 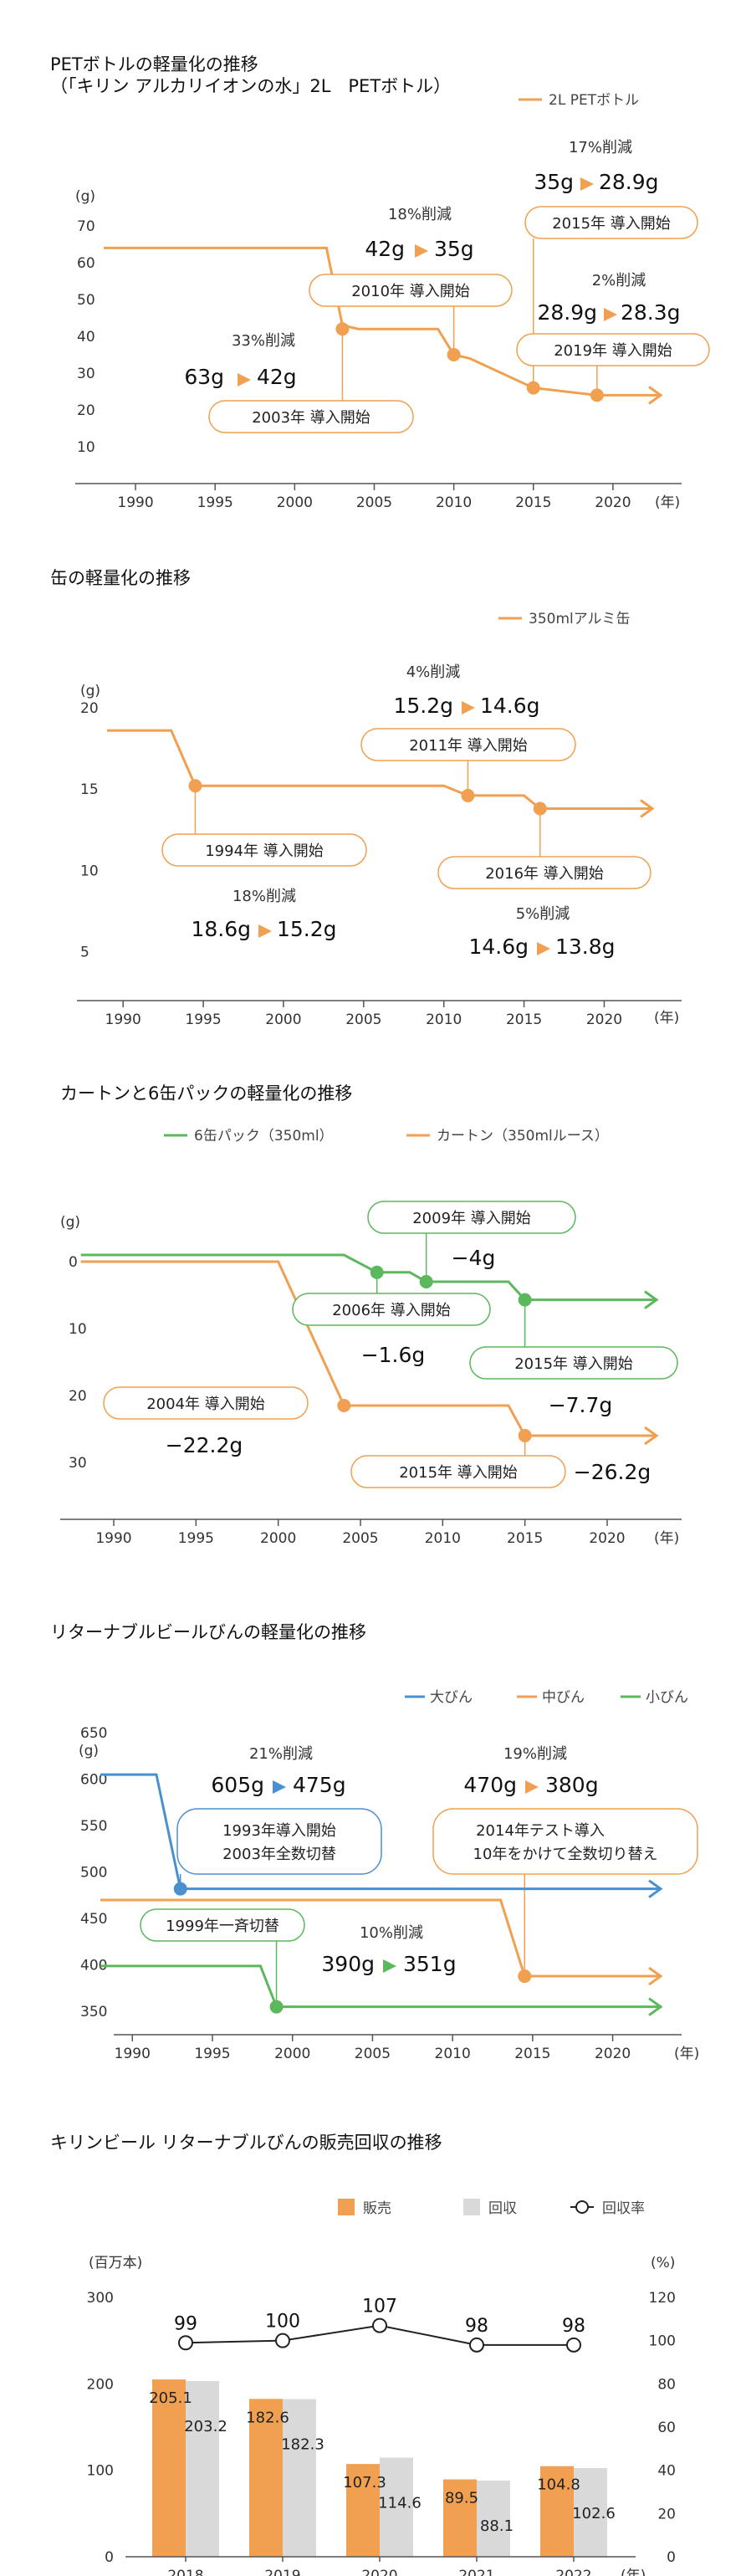 I want to click on y2-unit: (%), so click(x=663, y=2263).